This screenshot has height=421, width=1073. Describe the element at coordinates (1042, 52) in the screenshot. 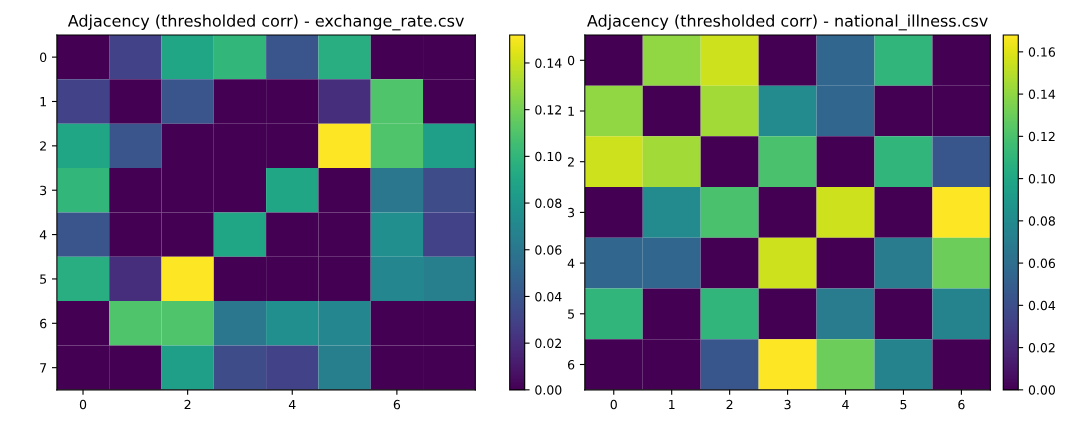

I see `color-bar-label: 0.16` at that location.